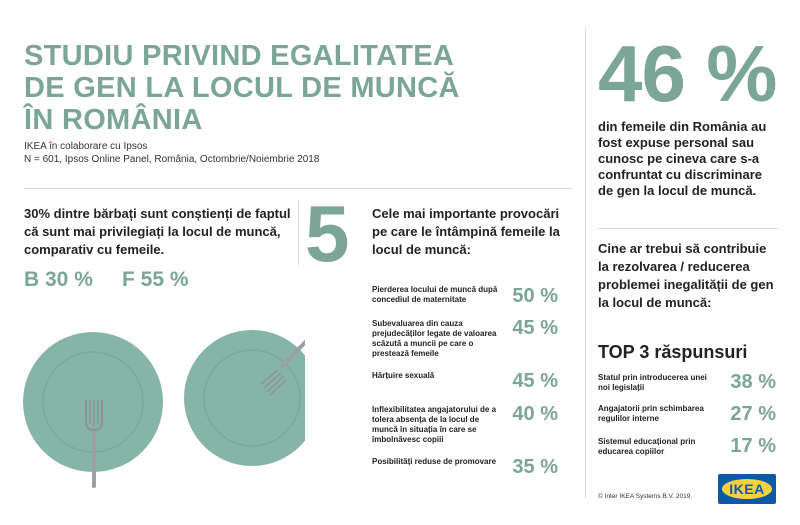 The image size is (800, 525). I want to click on title-line-3: ÎN ROMÂNIA, so click(113, 120).